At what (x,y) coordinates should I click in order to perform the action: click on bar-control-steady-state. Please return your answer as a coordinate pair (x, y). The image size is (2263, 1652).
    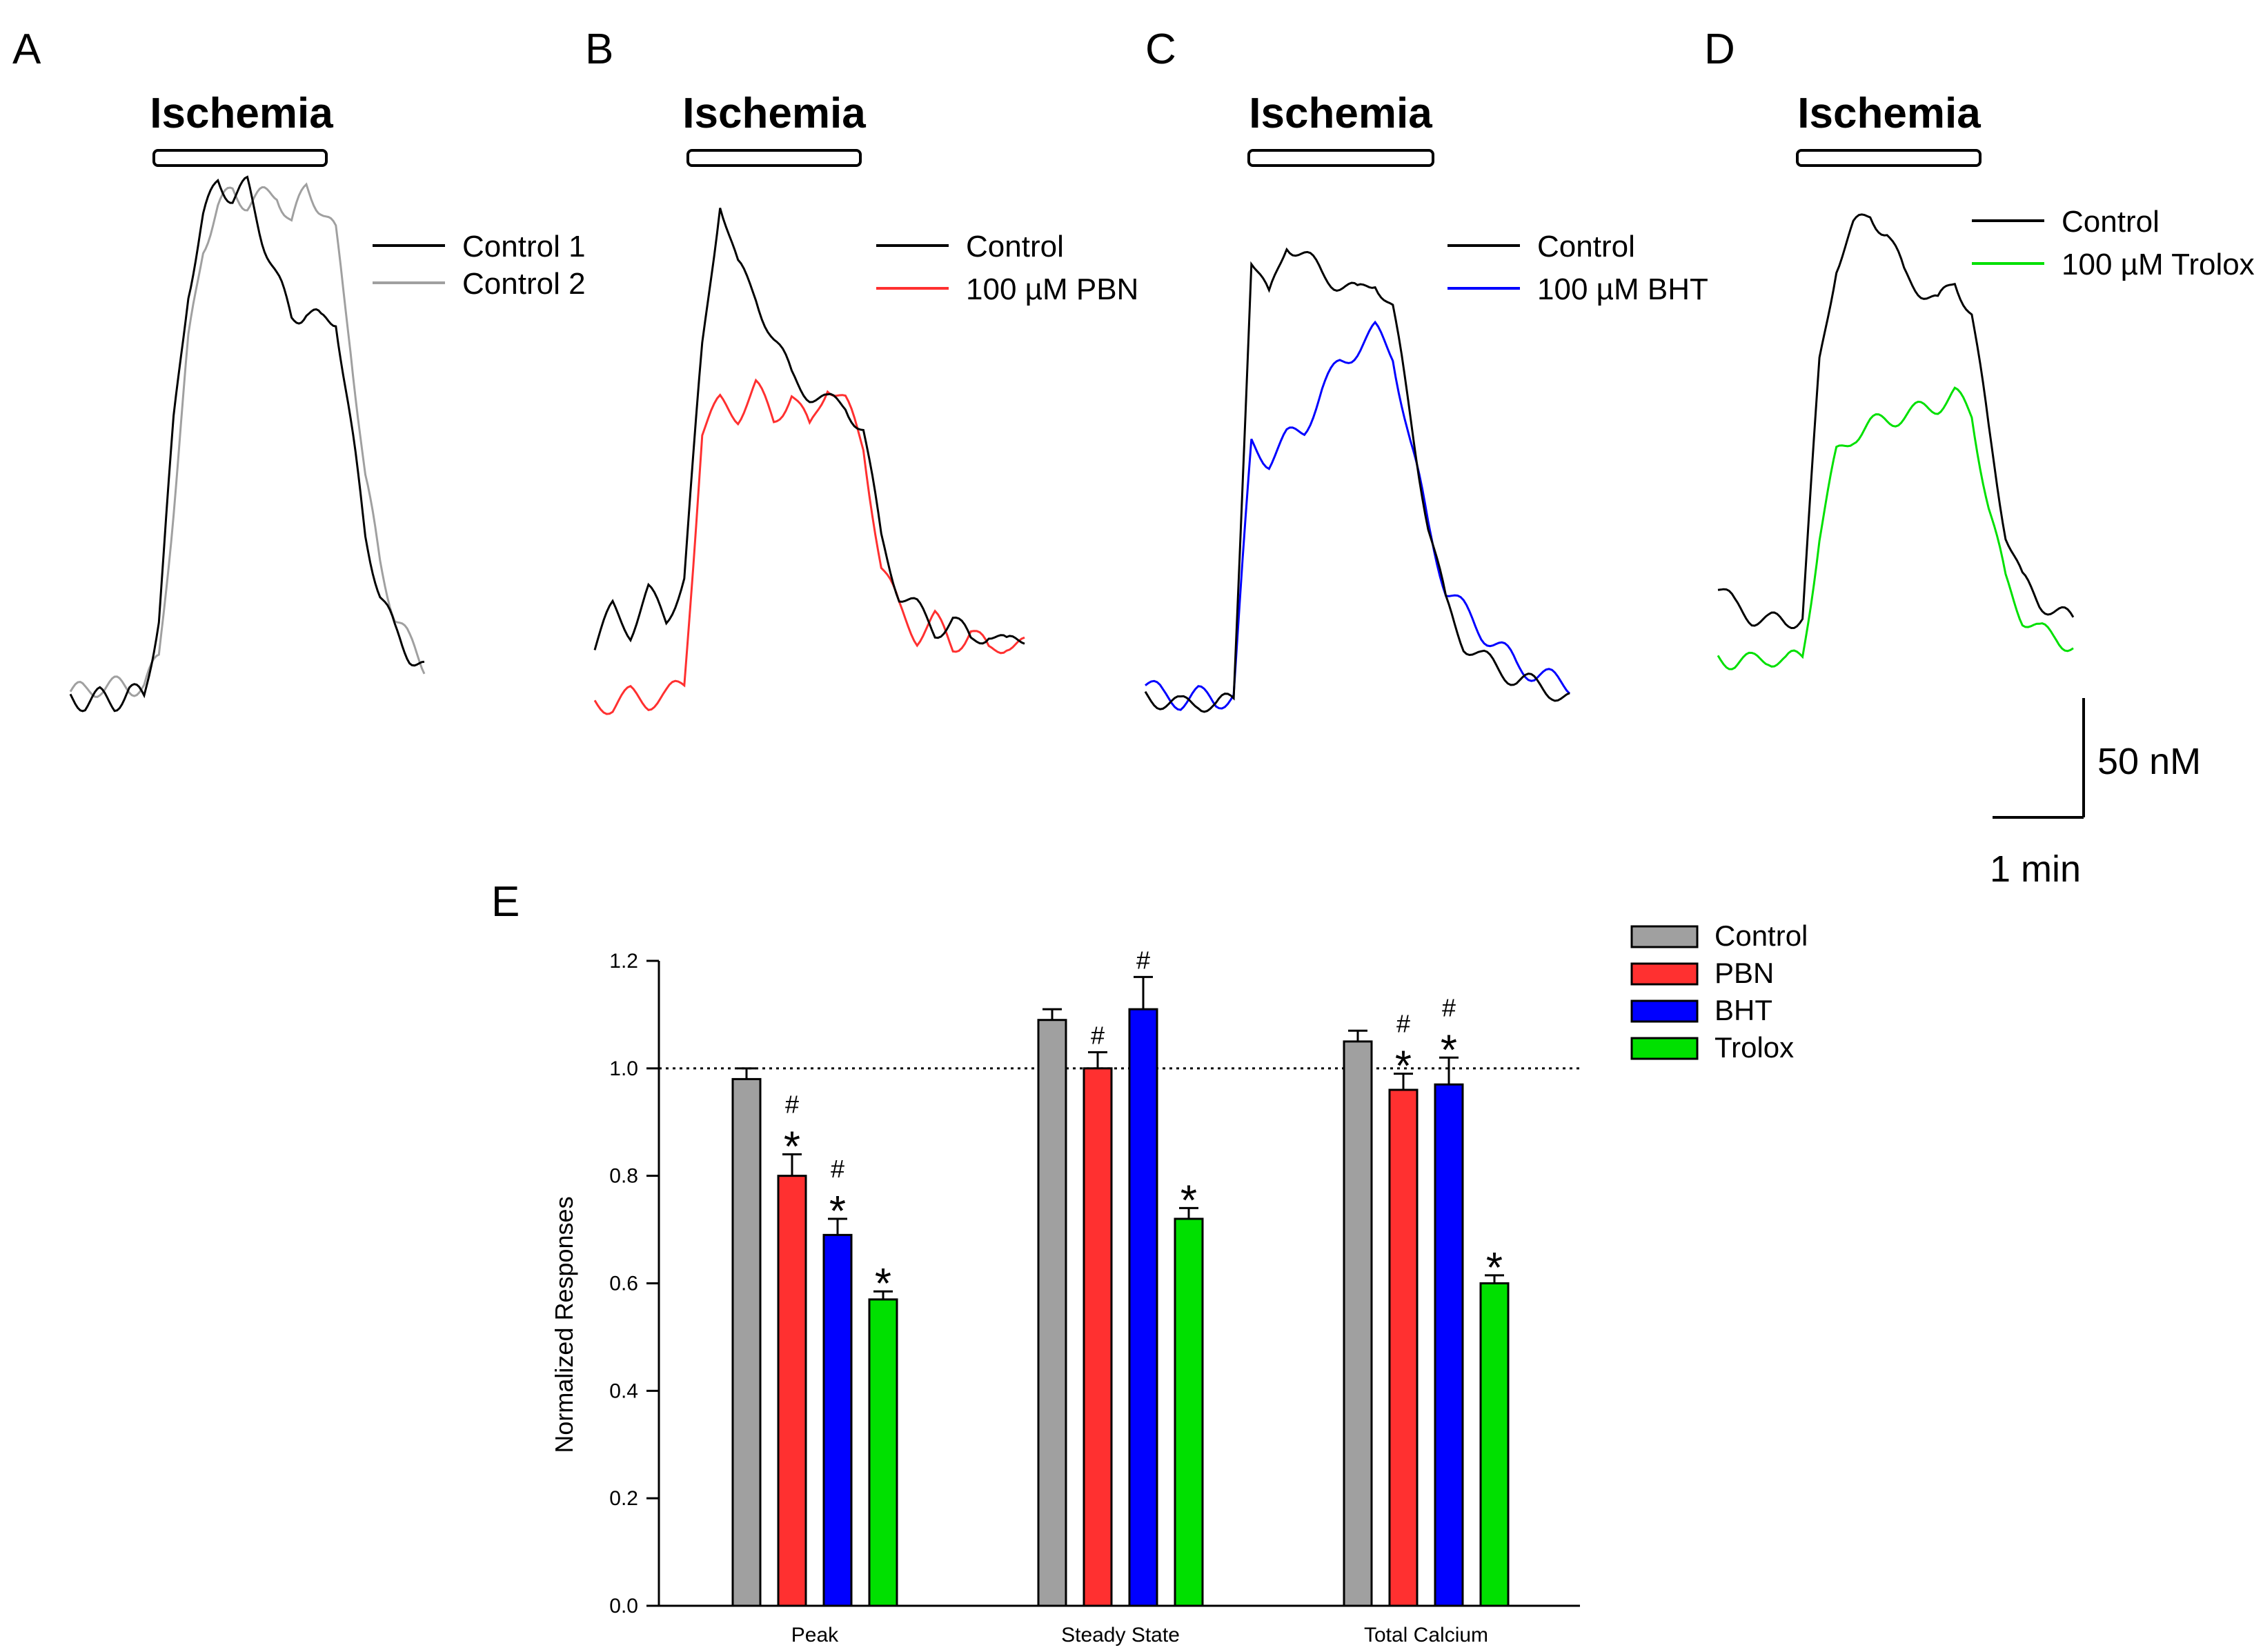
    Looking at the image, I should click on (1052, 1313).